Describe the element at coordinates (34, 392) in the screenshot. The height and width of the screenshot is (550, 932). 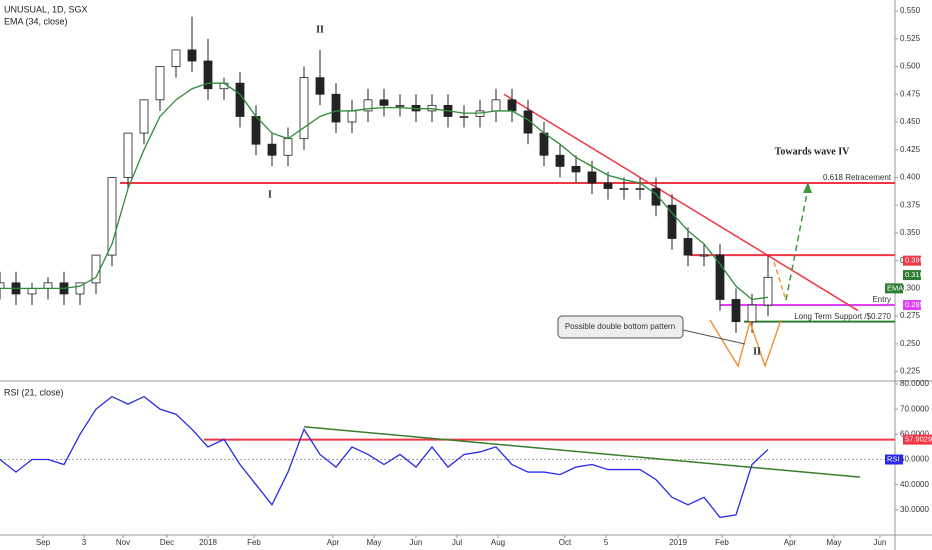
I see `rsi-title: RSI (21, close)` at that location.